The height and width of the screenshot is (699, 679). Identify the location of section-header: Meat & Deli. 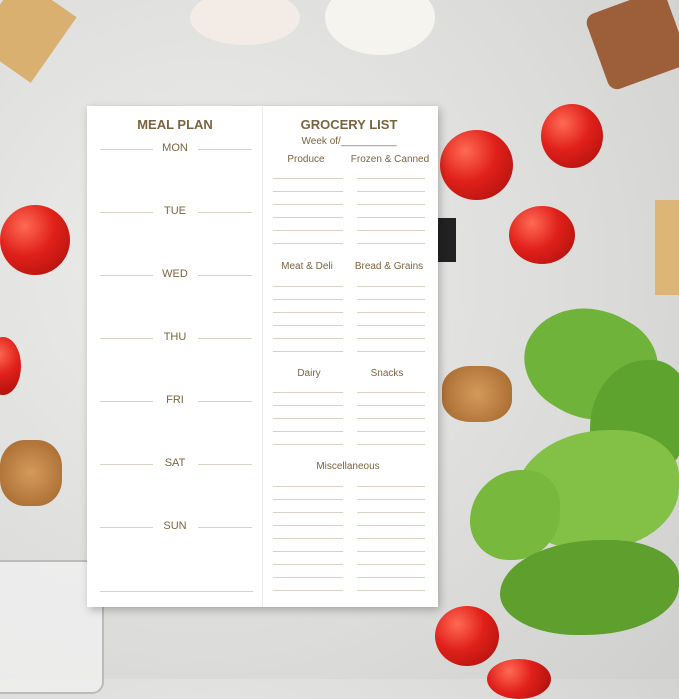
(307, 266).